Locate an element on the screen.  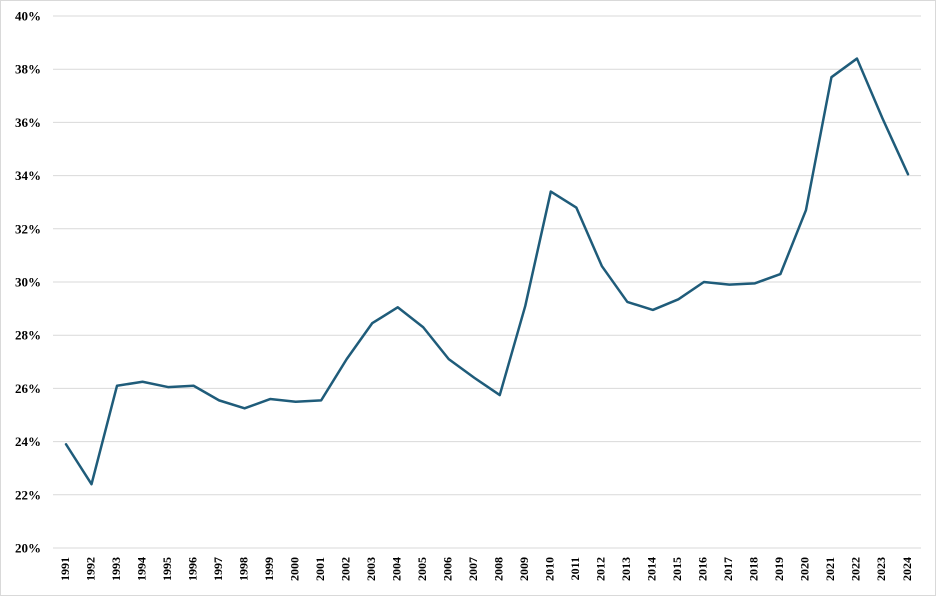
x-tick-label: 2016 is located at coordinates (703, 569).